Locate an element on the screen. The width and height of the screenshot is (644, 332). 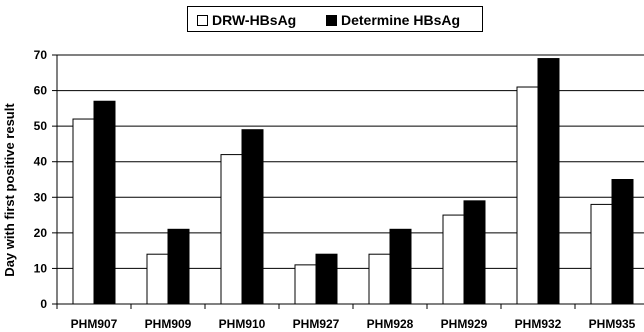
x-tick-label-phm932: PHM932 is located at coordinates (538, 324).